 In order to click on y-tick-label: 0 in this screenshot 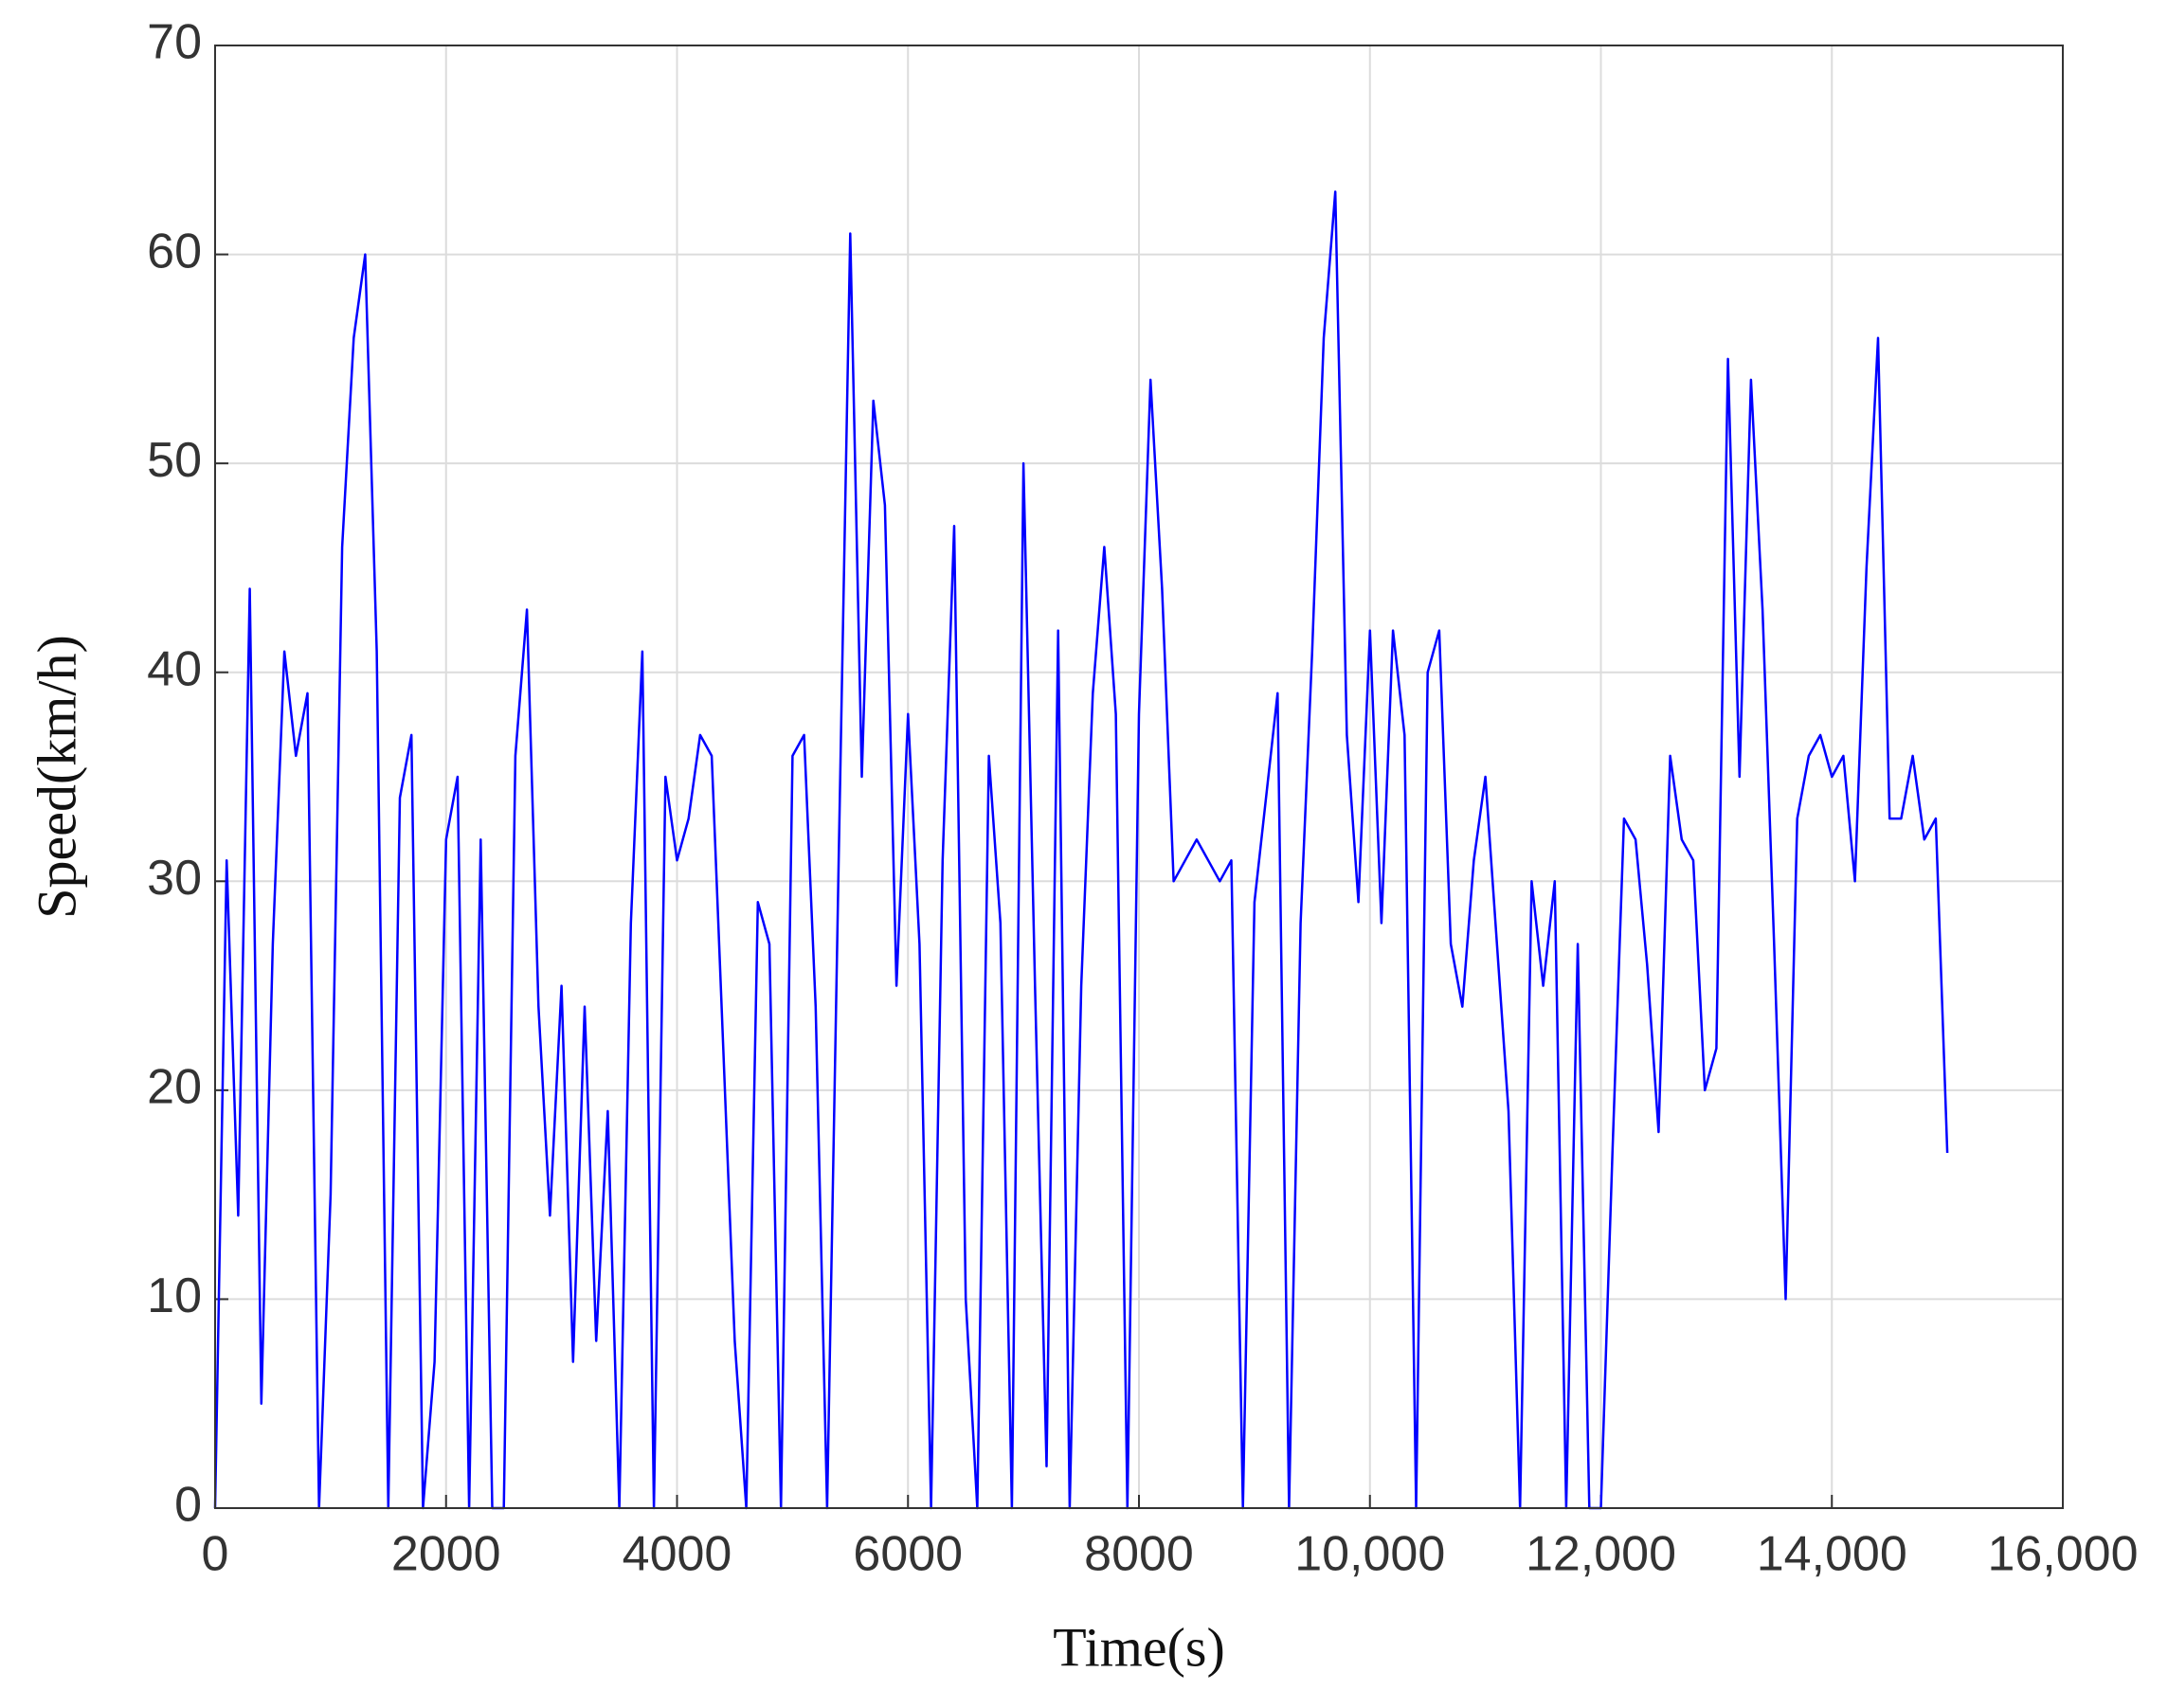, I will do `click(188, 1505)`.